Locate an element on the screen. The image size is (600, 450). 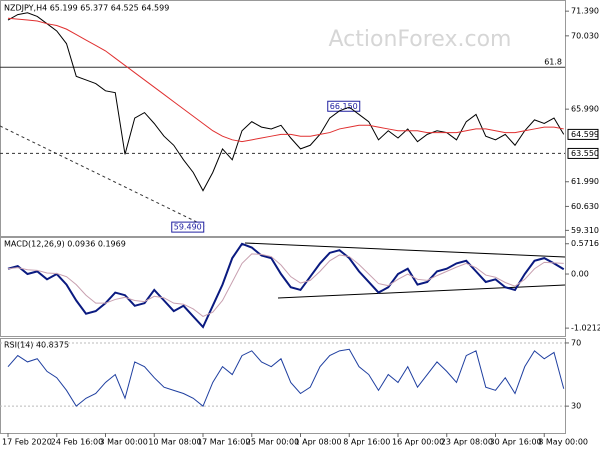
x-tick-label: 8 Apr 16:00 is located at coordinates (366, 442).